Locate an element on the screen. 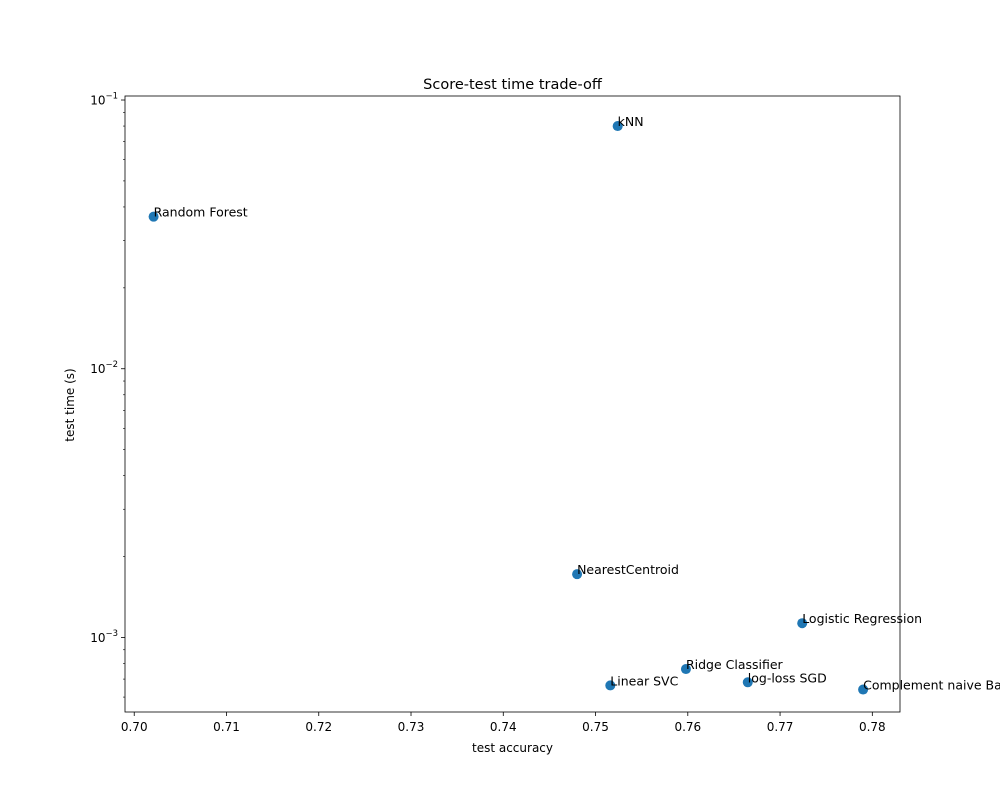  x-tick-label: 0.75 is located at coordinates (595, 727).